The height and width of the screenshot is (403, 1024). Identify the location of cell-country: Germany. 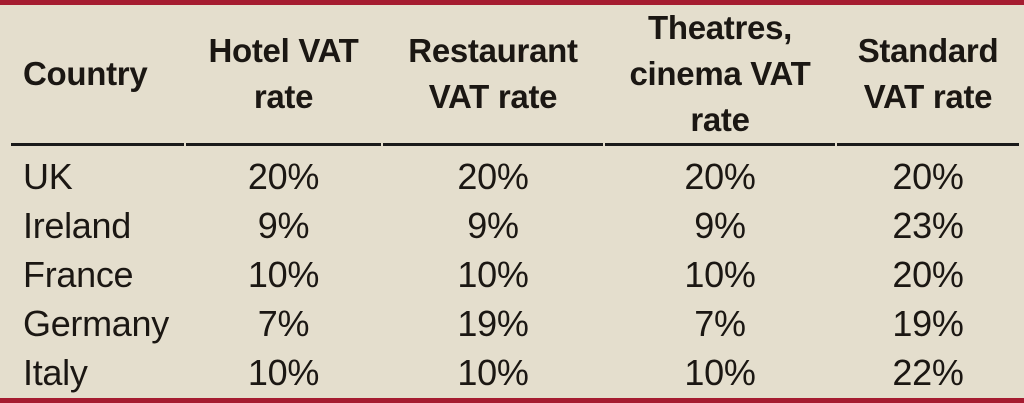
(96, 323).